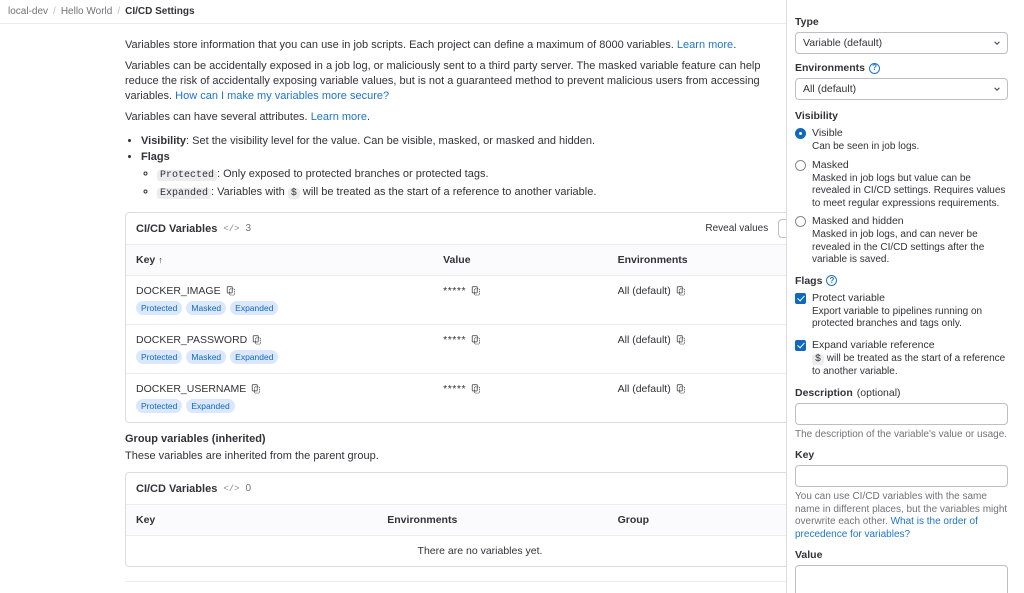 The height and width of the screenshot is (593, 1024). I want to click on visibility-option-visible: Visible Can be seen in job logs., so click(901, 140).